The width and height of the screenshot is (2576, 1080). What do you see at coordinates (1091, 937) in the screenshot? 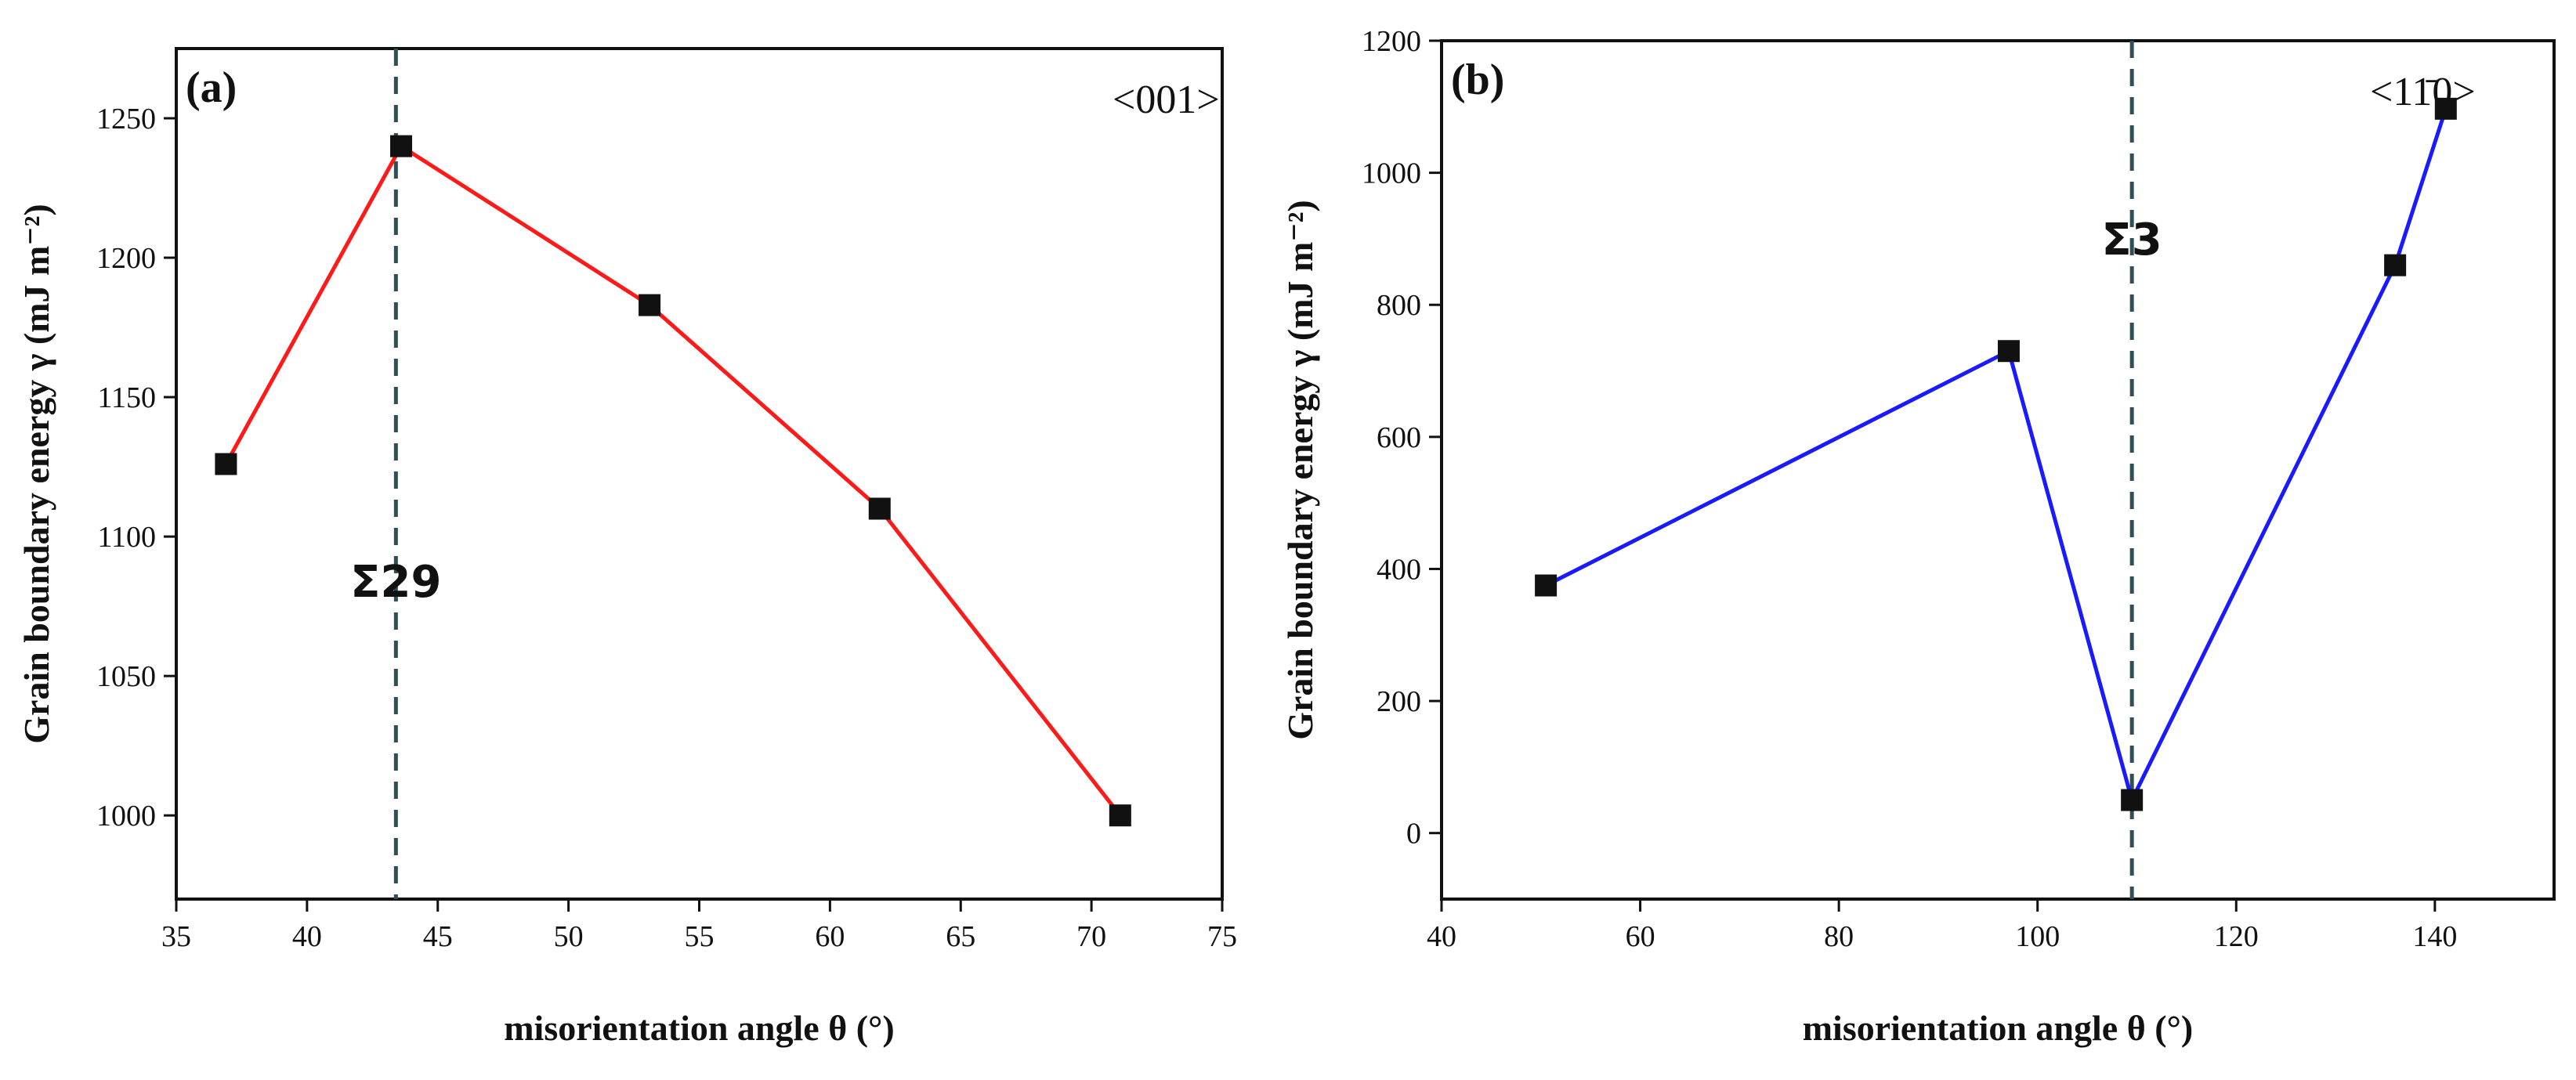
I see `x-tick-label: 70` at bounding box center [1091, 937].